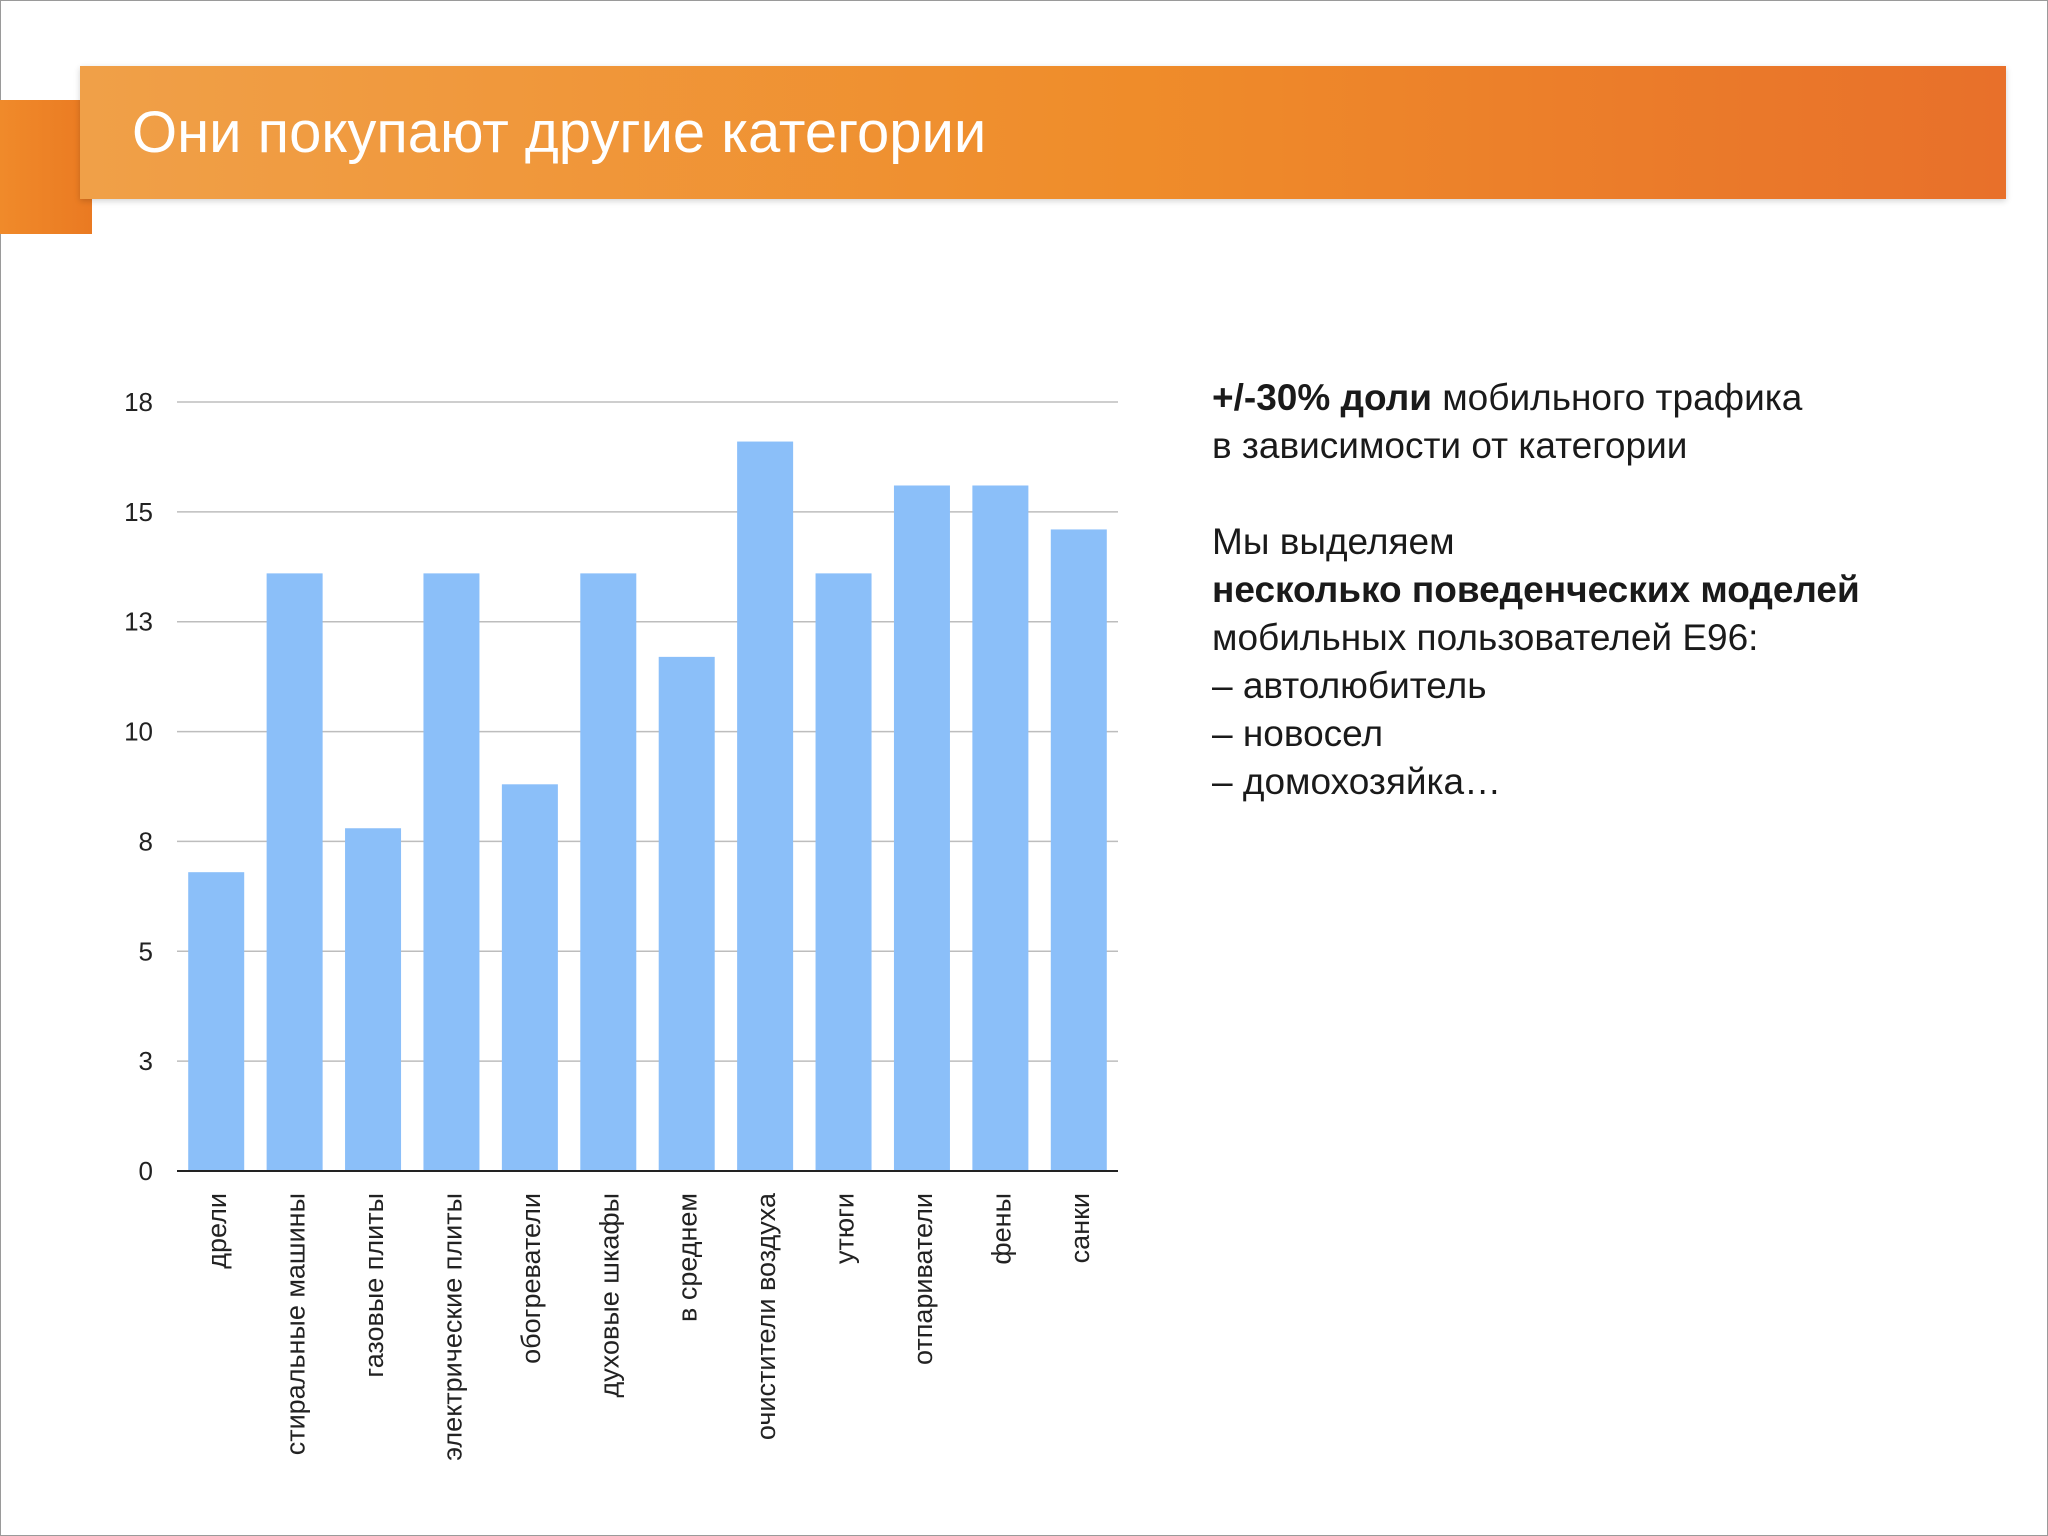  I want to click on x-category-label: фены, so click(1001, 1229).